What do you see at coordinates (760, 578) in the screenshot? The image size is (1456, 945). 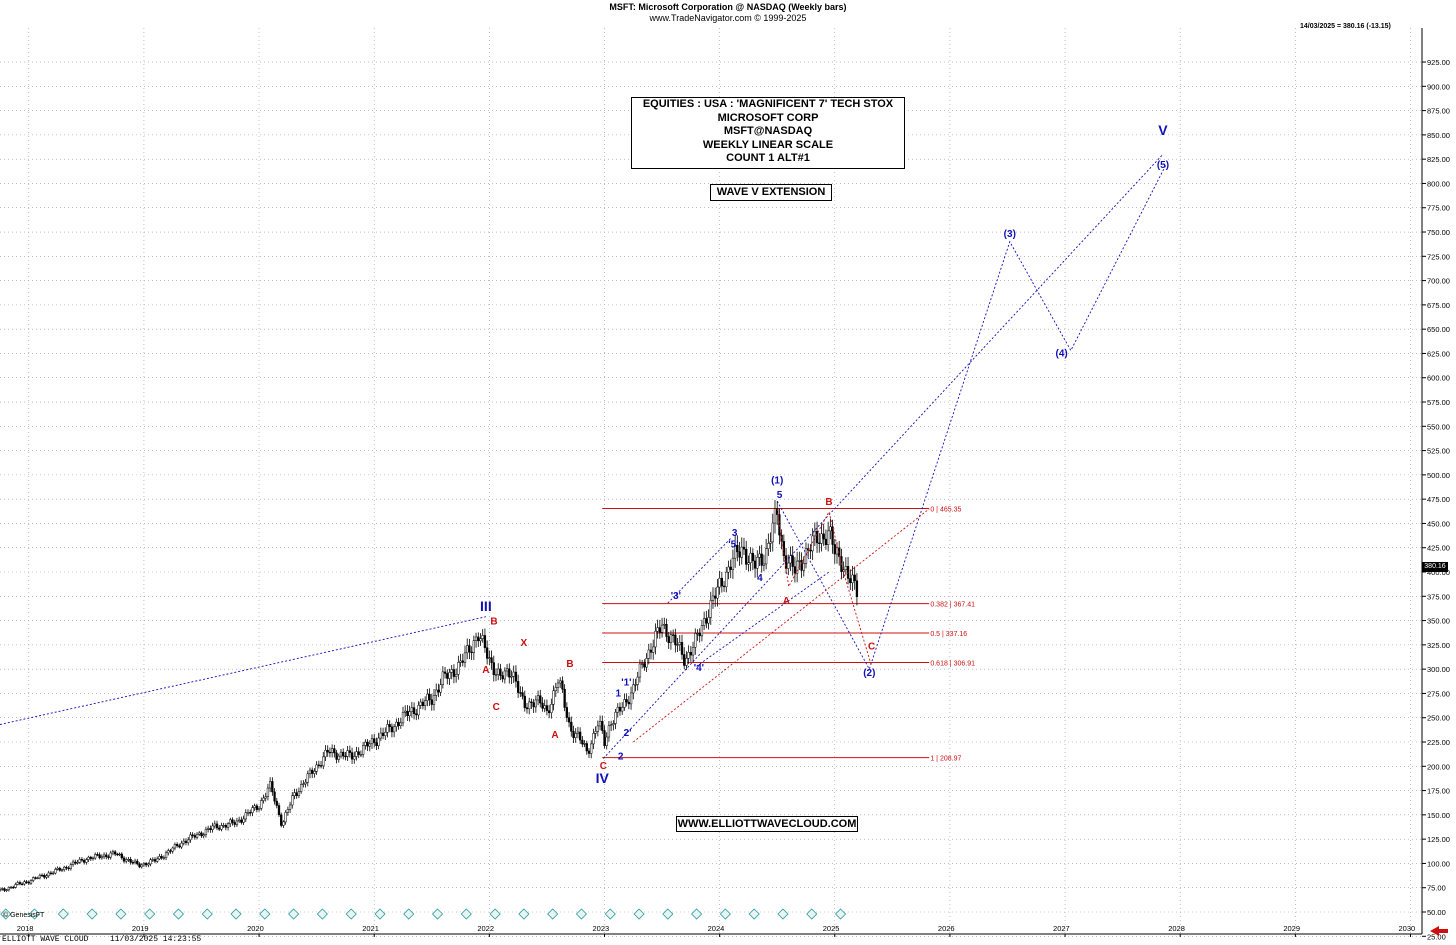 I see `wave-label: 4` at bounding box center [760, 578].